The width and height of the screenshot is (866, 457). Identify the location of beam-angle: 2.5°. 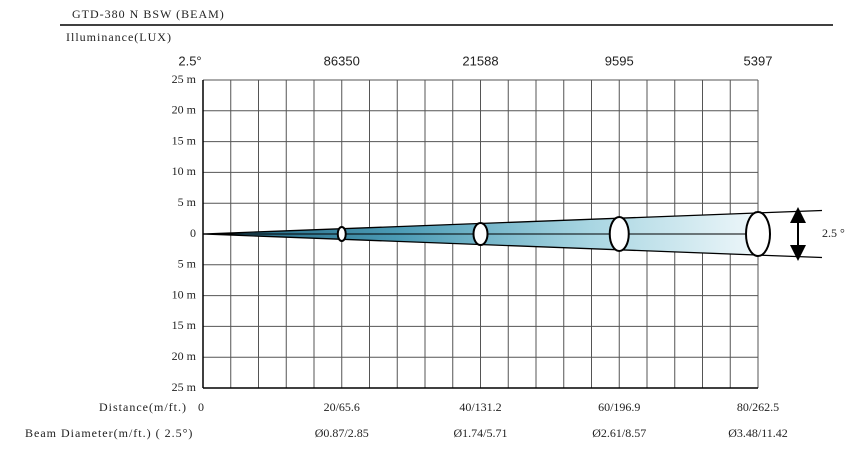
(189, 60).